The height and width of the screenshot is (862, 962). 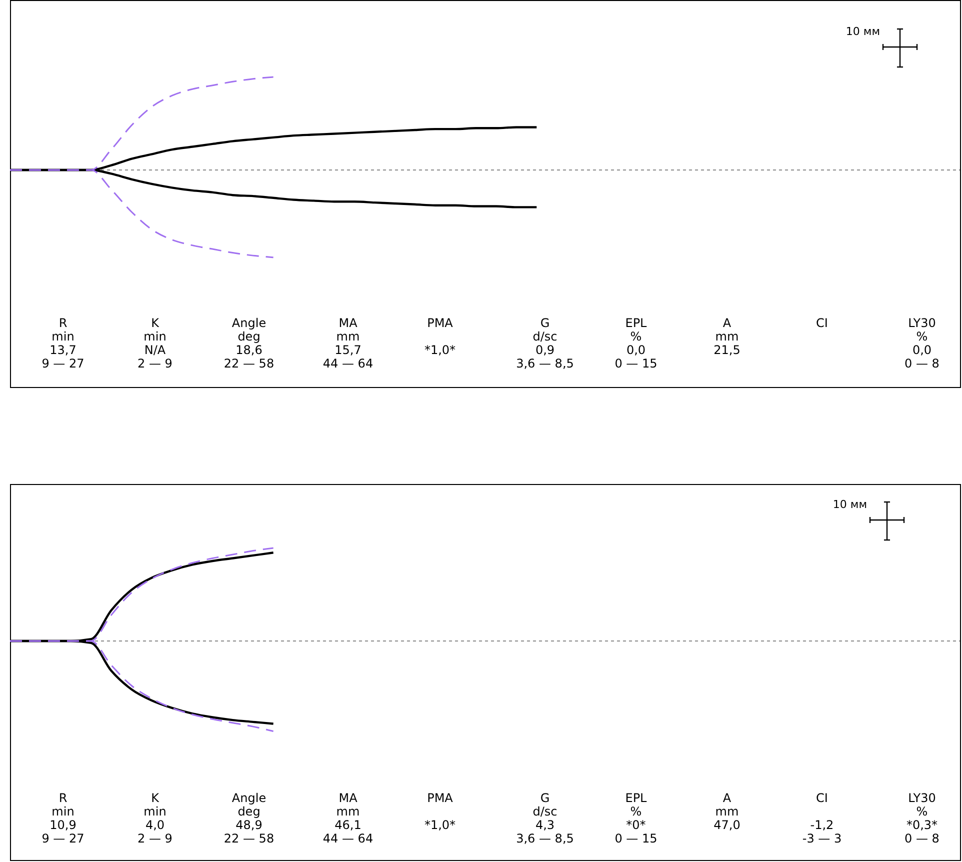 What do you see at coordinates (348, 818) in the screenshot?
I see `text: MA mm 46,1 44 — 64` at bounding box center [348, 818].